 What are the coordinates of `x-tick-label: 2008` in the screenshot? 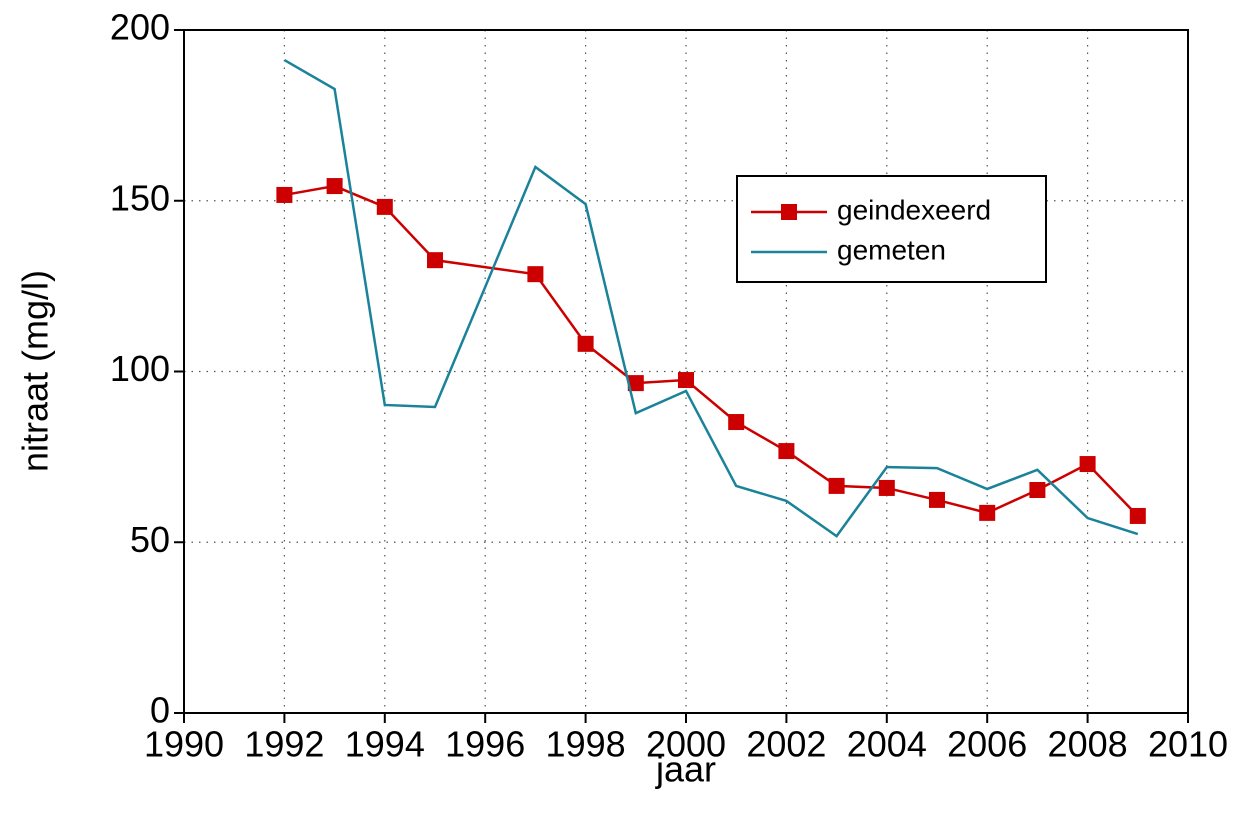 It's located at (1088, 744).